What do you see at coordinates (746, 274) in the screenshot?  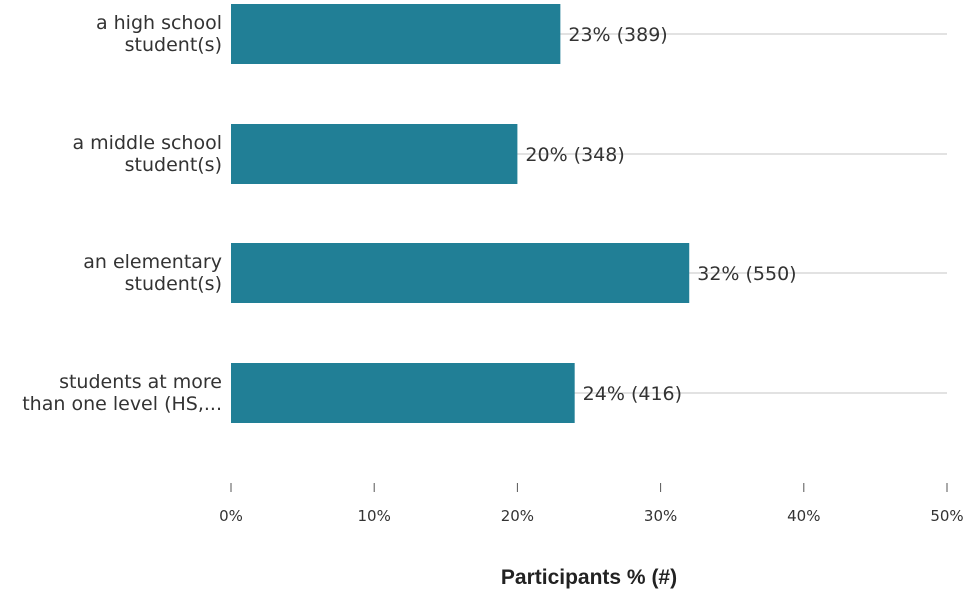 I see `value-label: 32% (550)` at bounding box center [746, 274].